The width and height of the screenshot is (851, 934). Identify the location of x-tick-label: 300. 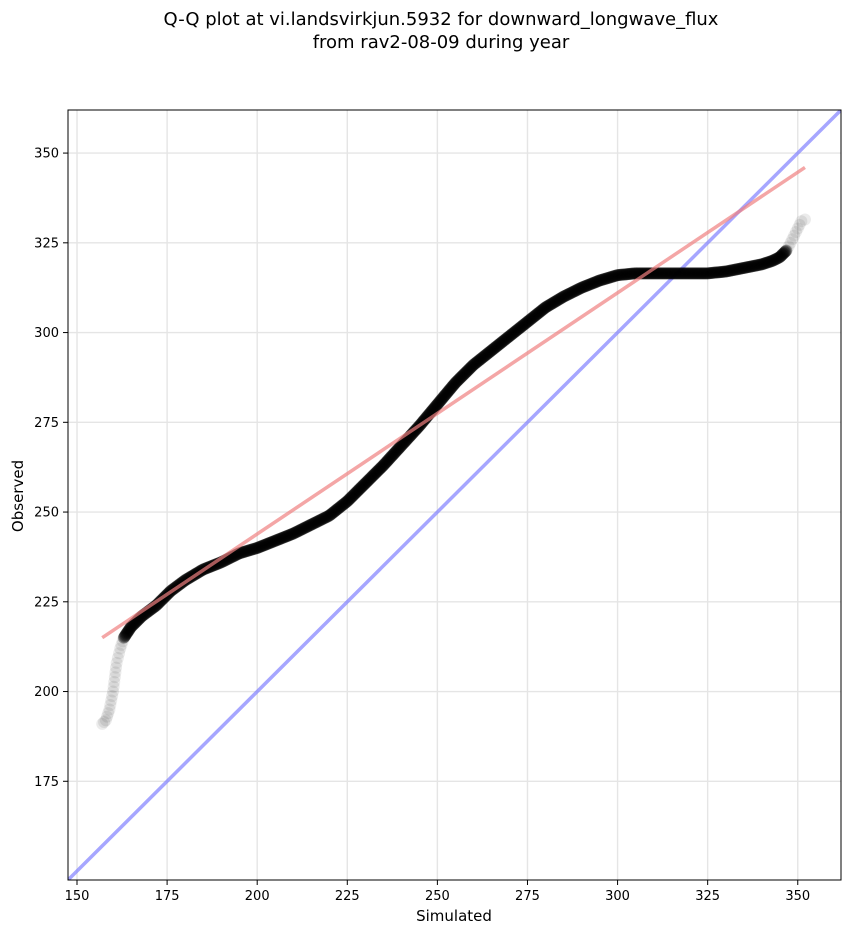
(617, 896).